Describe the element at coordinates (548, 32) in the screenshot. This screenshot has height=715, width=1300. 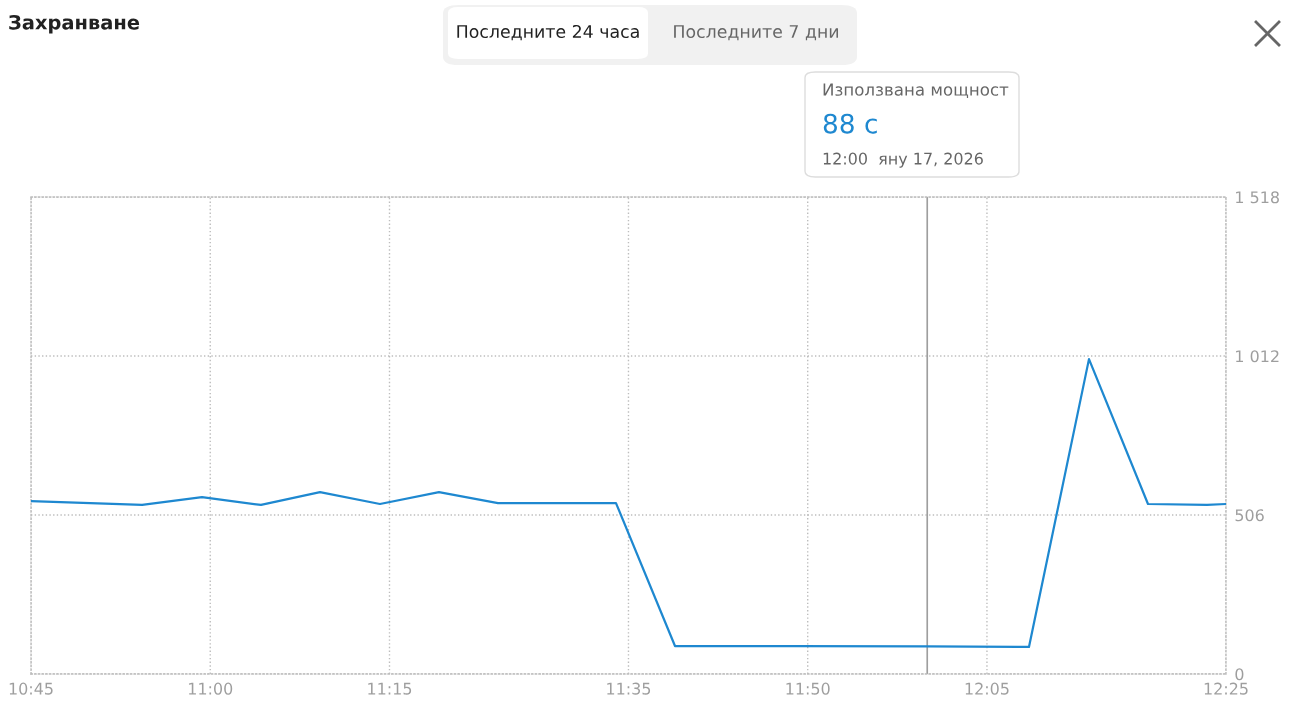
I see `text: Последните 24 часа` at that location.